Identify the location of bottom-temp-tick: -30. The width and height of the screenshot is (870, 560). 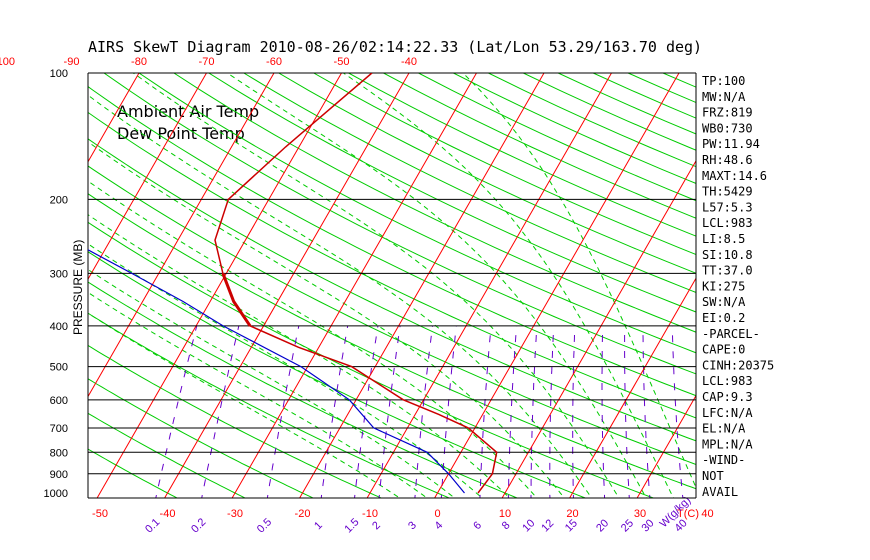
(235, 514).